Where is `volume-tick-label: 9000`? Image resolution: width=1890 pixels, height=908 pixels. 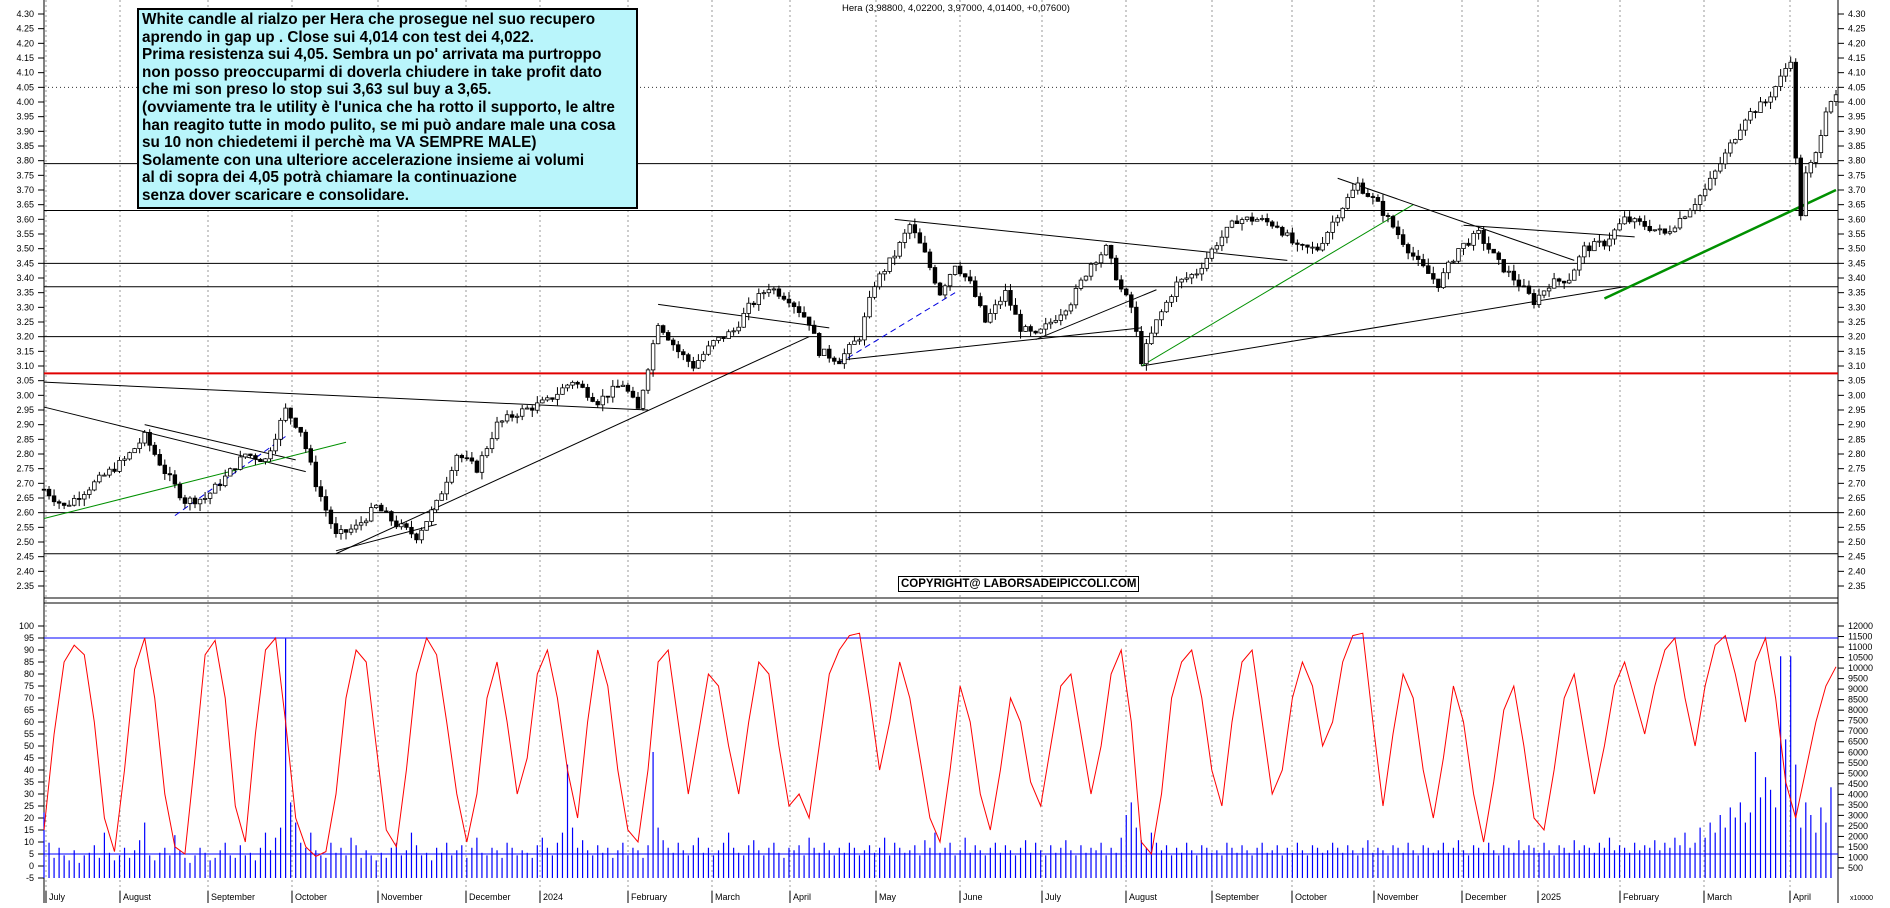 volume-tick-label: 9000 is located at coordinates (1858, 689).